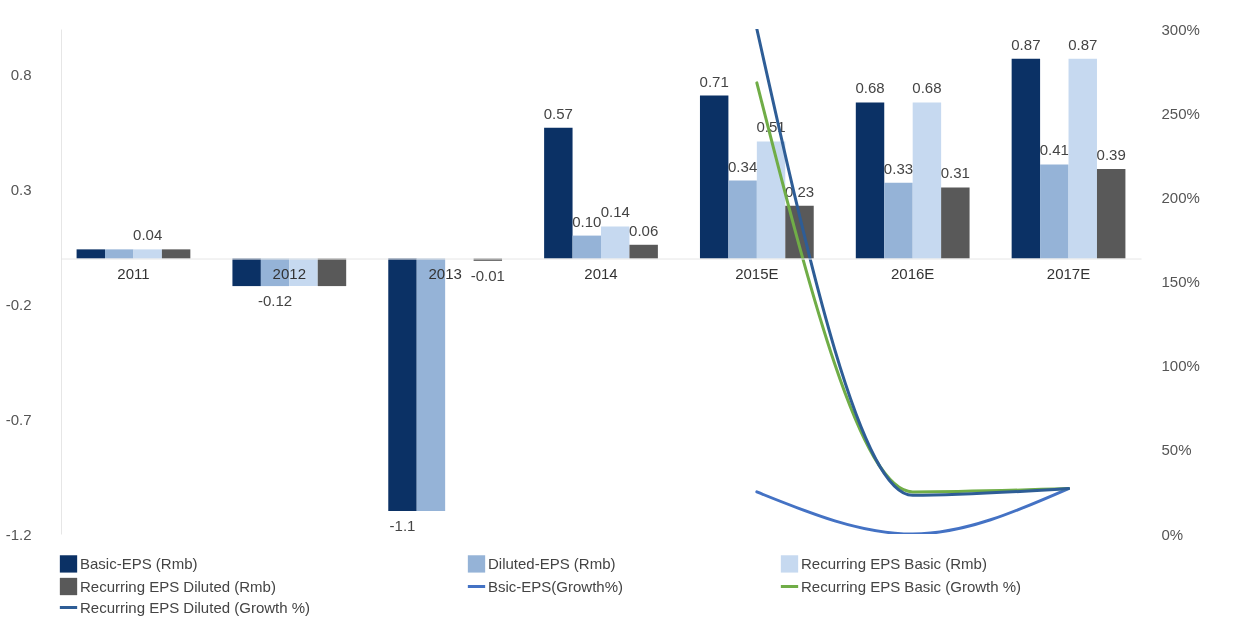 The image size is (1235, 643). What do you see at coordinates (911, 586) in the screenshot?
I see `legend-label: Recurring EPS Basic (Growth %)` at bounding box center [911, 586].